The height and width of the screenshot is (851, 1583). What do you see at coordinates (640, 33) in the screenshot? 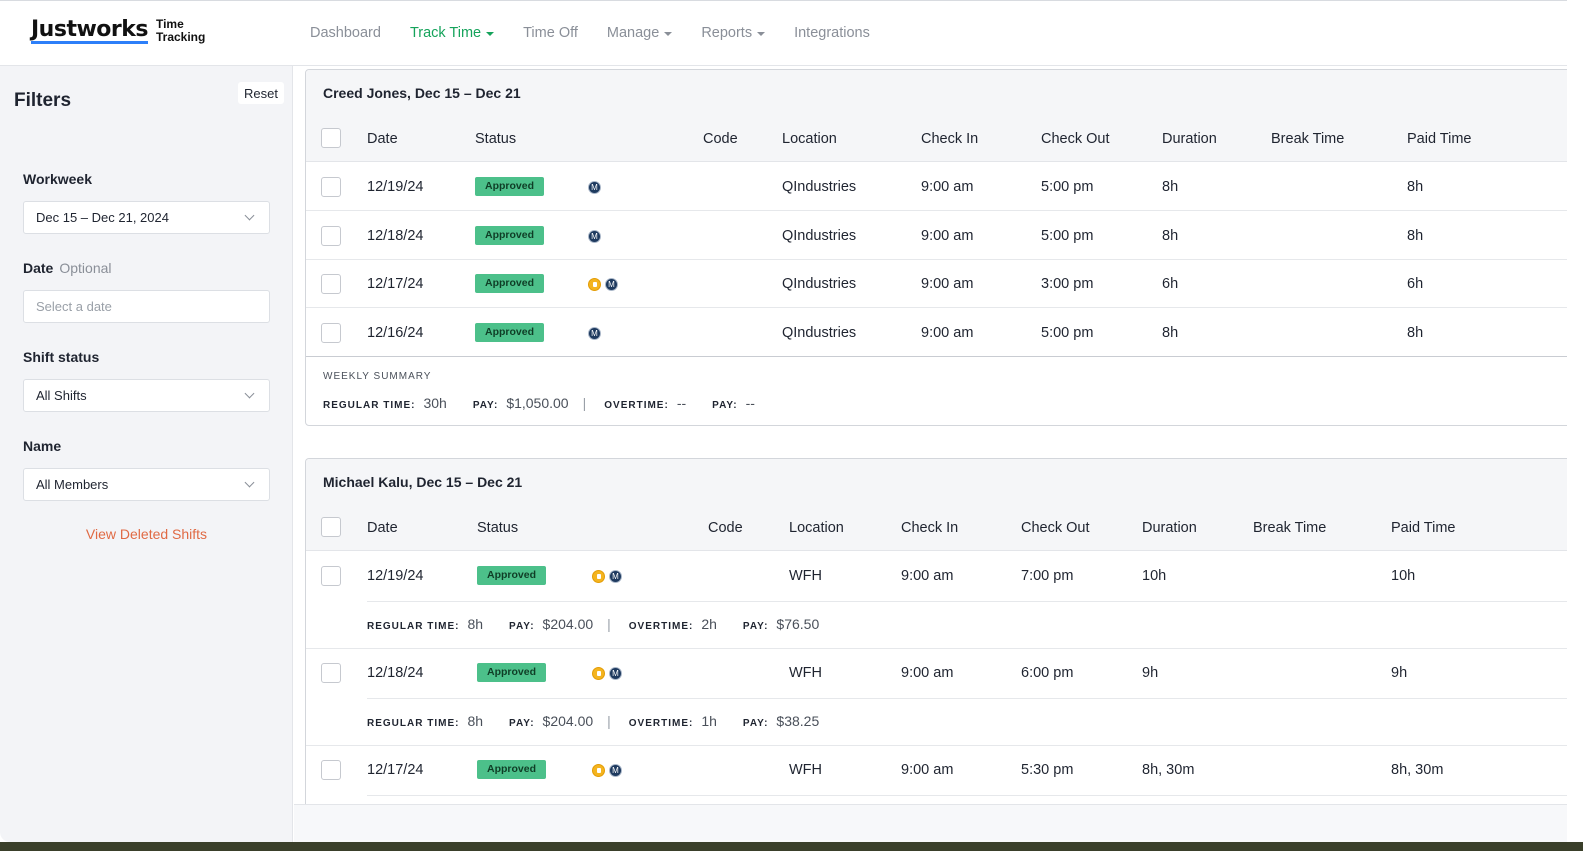
I see `nav-manage: Manage` at bounding box center [640, 33].